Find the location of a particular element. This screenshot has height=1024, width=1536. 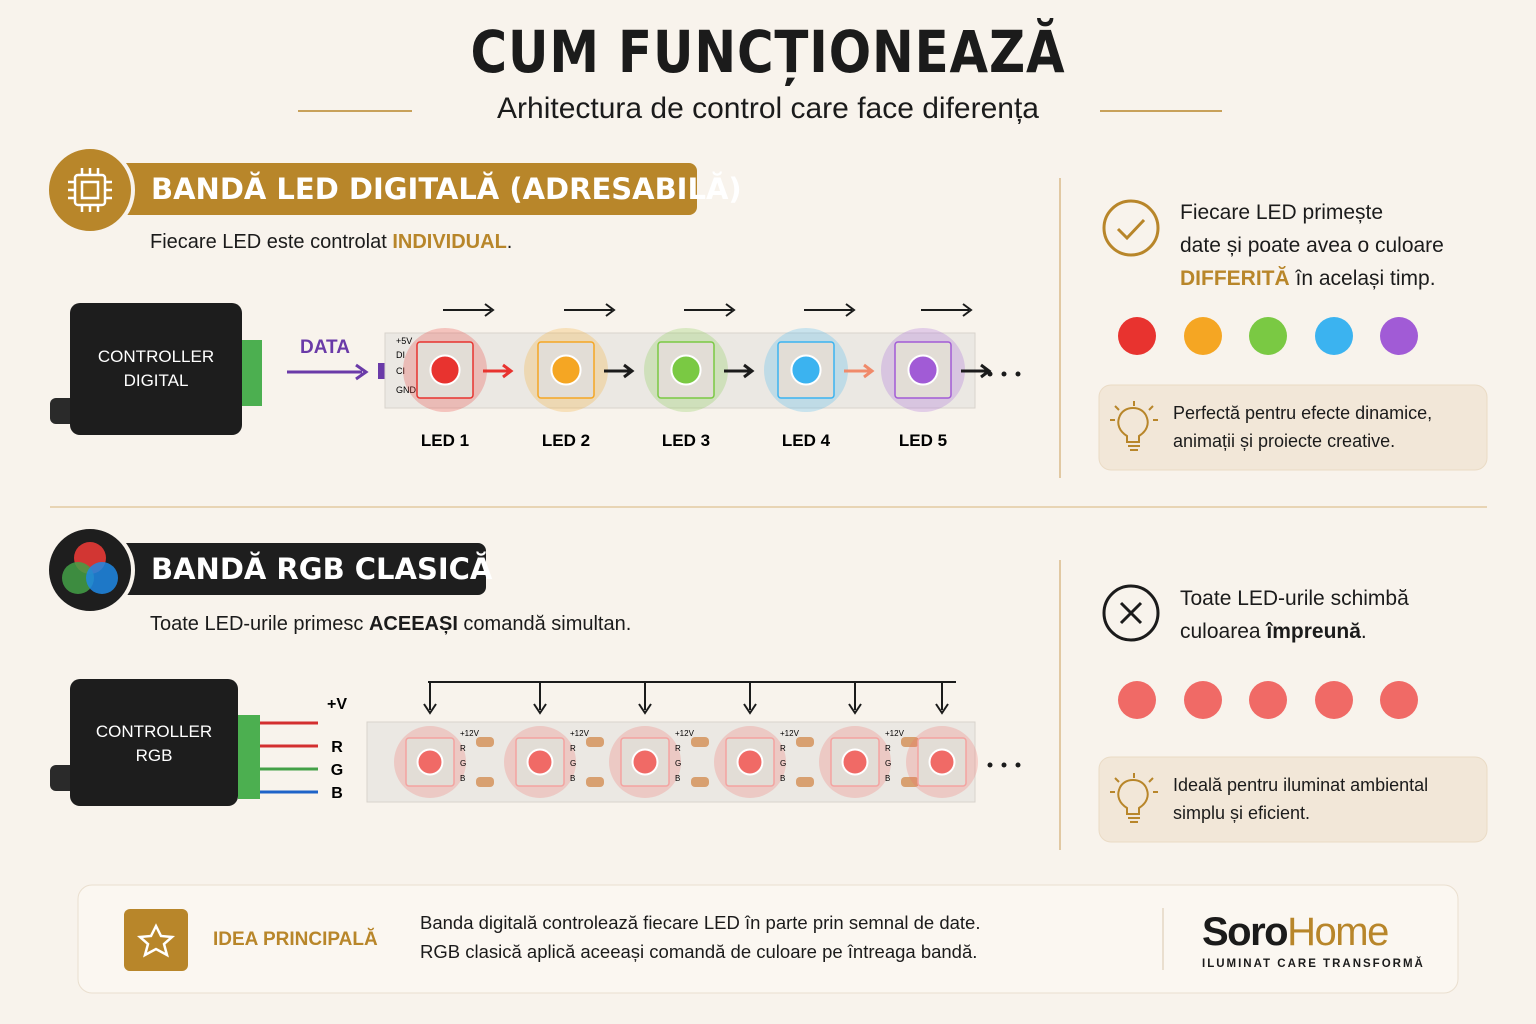

text: Perfectă pentru efecte dinamice, is located at coordinates (1303, 413).